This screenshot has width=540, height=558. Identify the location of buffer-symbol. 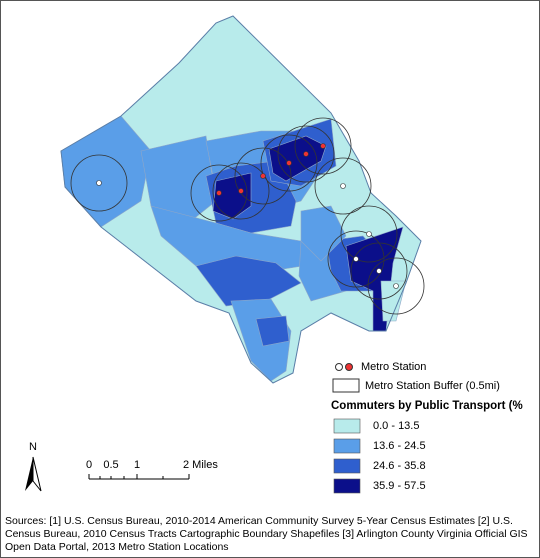
(346, 385).